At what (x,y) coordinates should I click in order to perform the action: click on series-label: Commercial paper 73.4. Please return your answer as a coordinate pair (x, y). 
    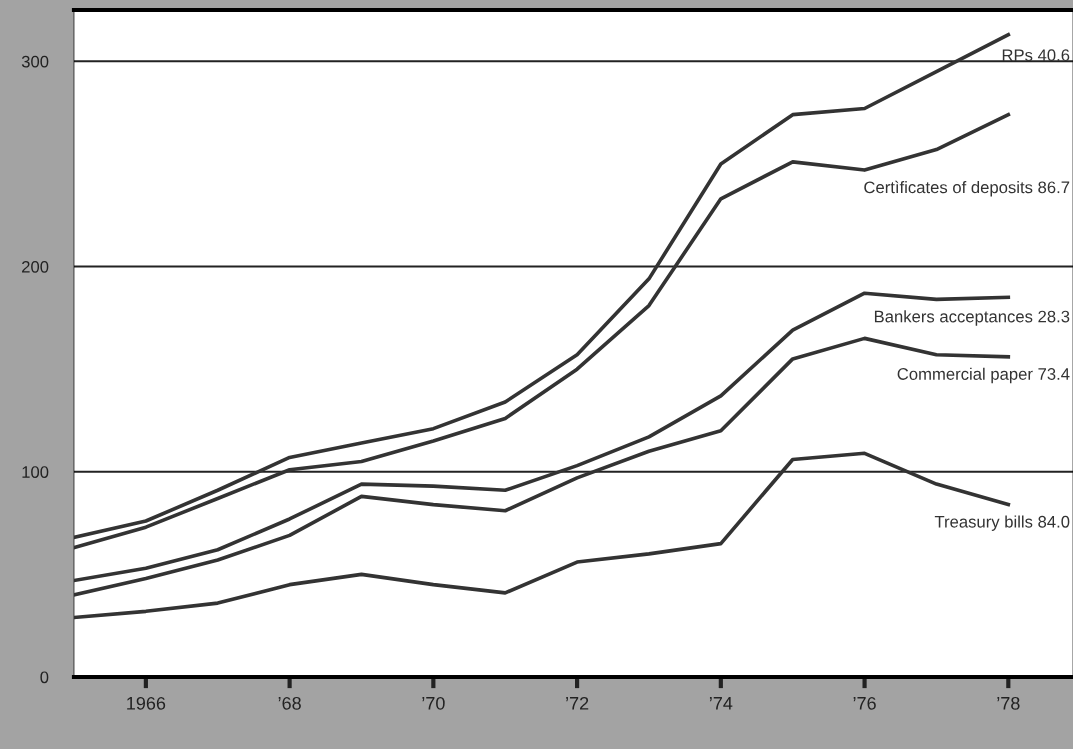
    Looking at the image, I should click on (983, 375).